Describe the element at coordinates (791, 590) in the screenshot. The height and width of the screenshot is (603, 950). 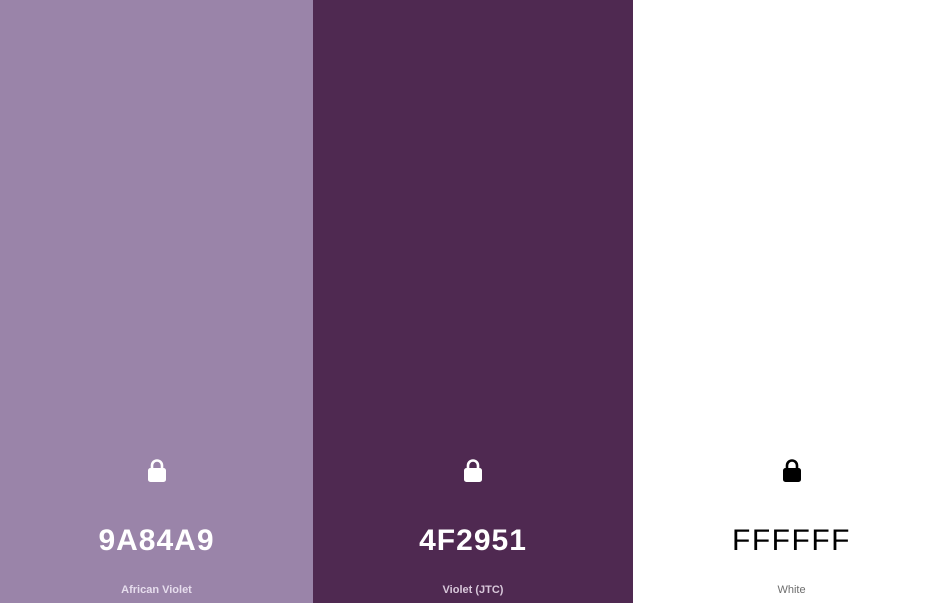
I see `color-name: White` at that location.